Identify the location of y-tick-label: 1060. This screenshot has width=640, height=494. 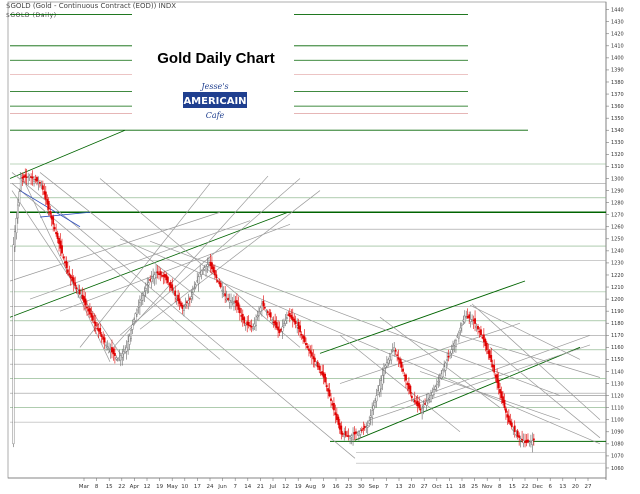
(617, 469).